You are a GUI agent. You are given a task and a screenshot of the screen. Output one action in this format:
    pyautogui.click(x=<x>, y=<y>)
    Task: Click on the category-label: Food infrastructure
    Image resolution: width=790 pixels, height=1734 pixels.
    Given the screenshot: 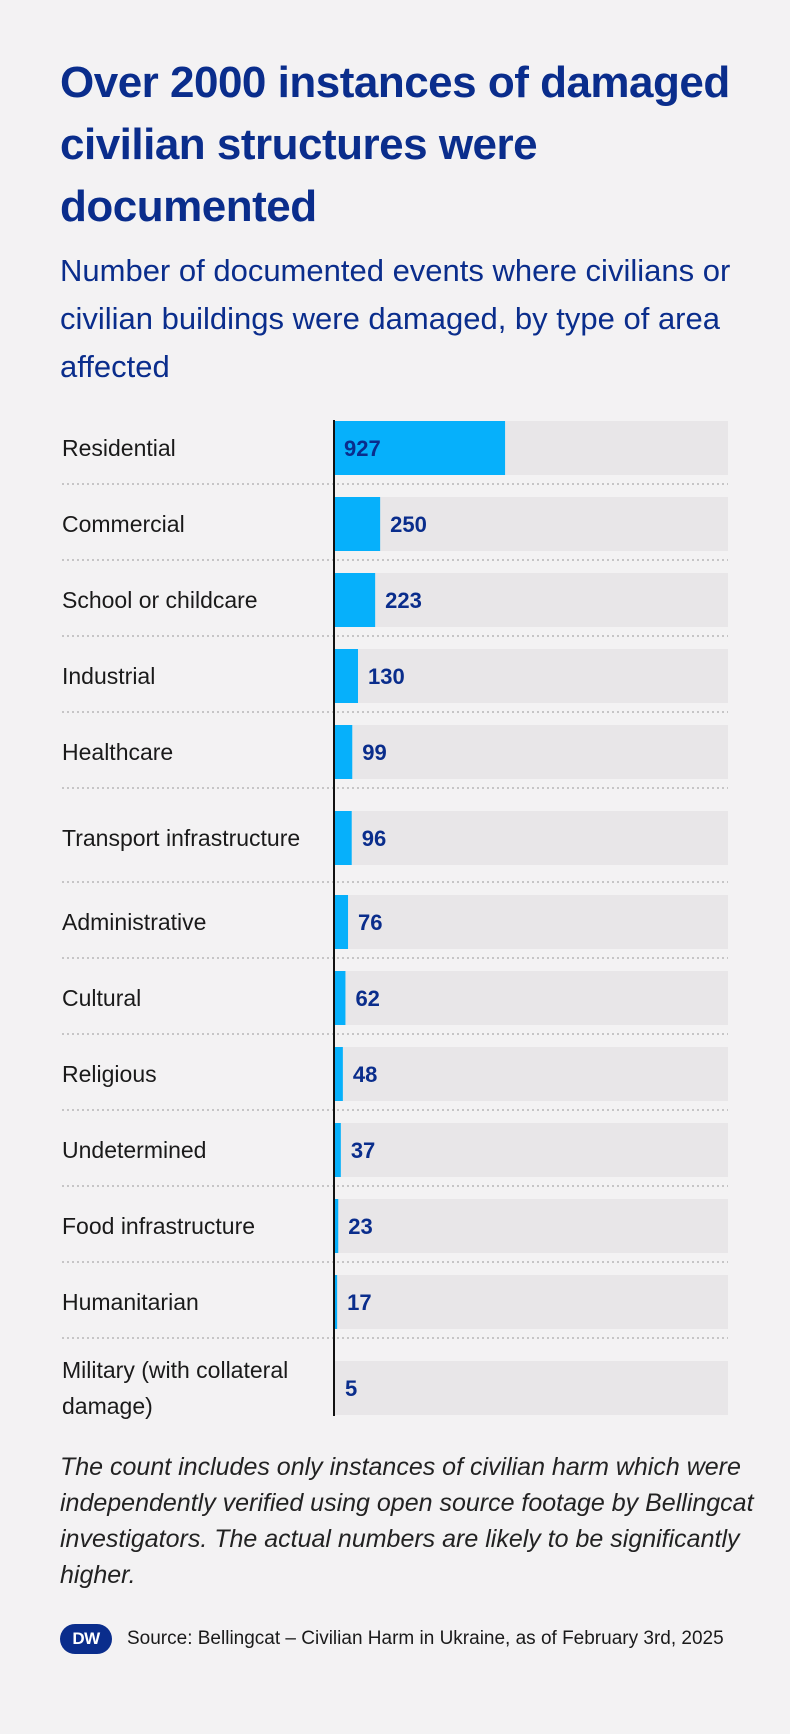 What is the action you would take?
    pyautogui.click(x=158, y=1226)
    